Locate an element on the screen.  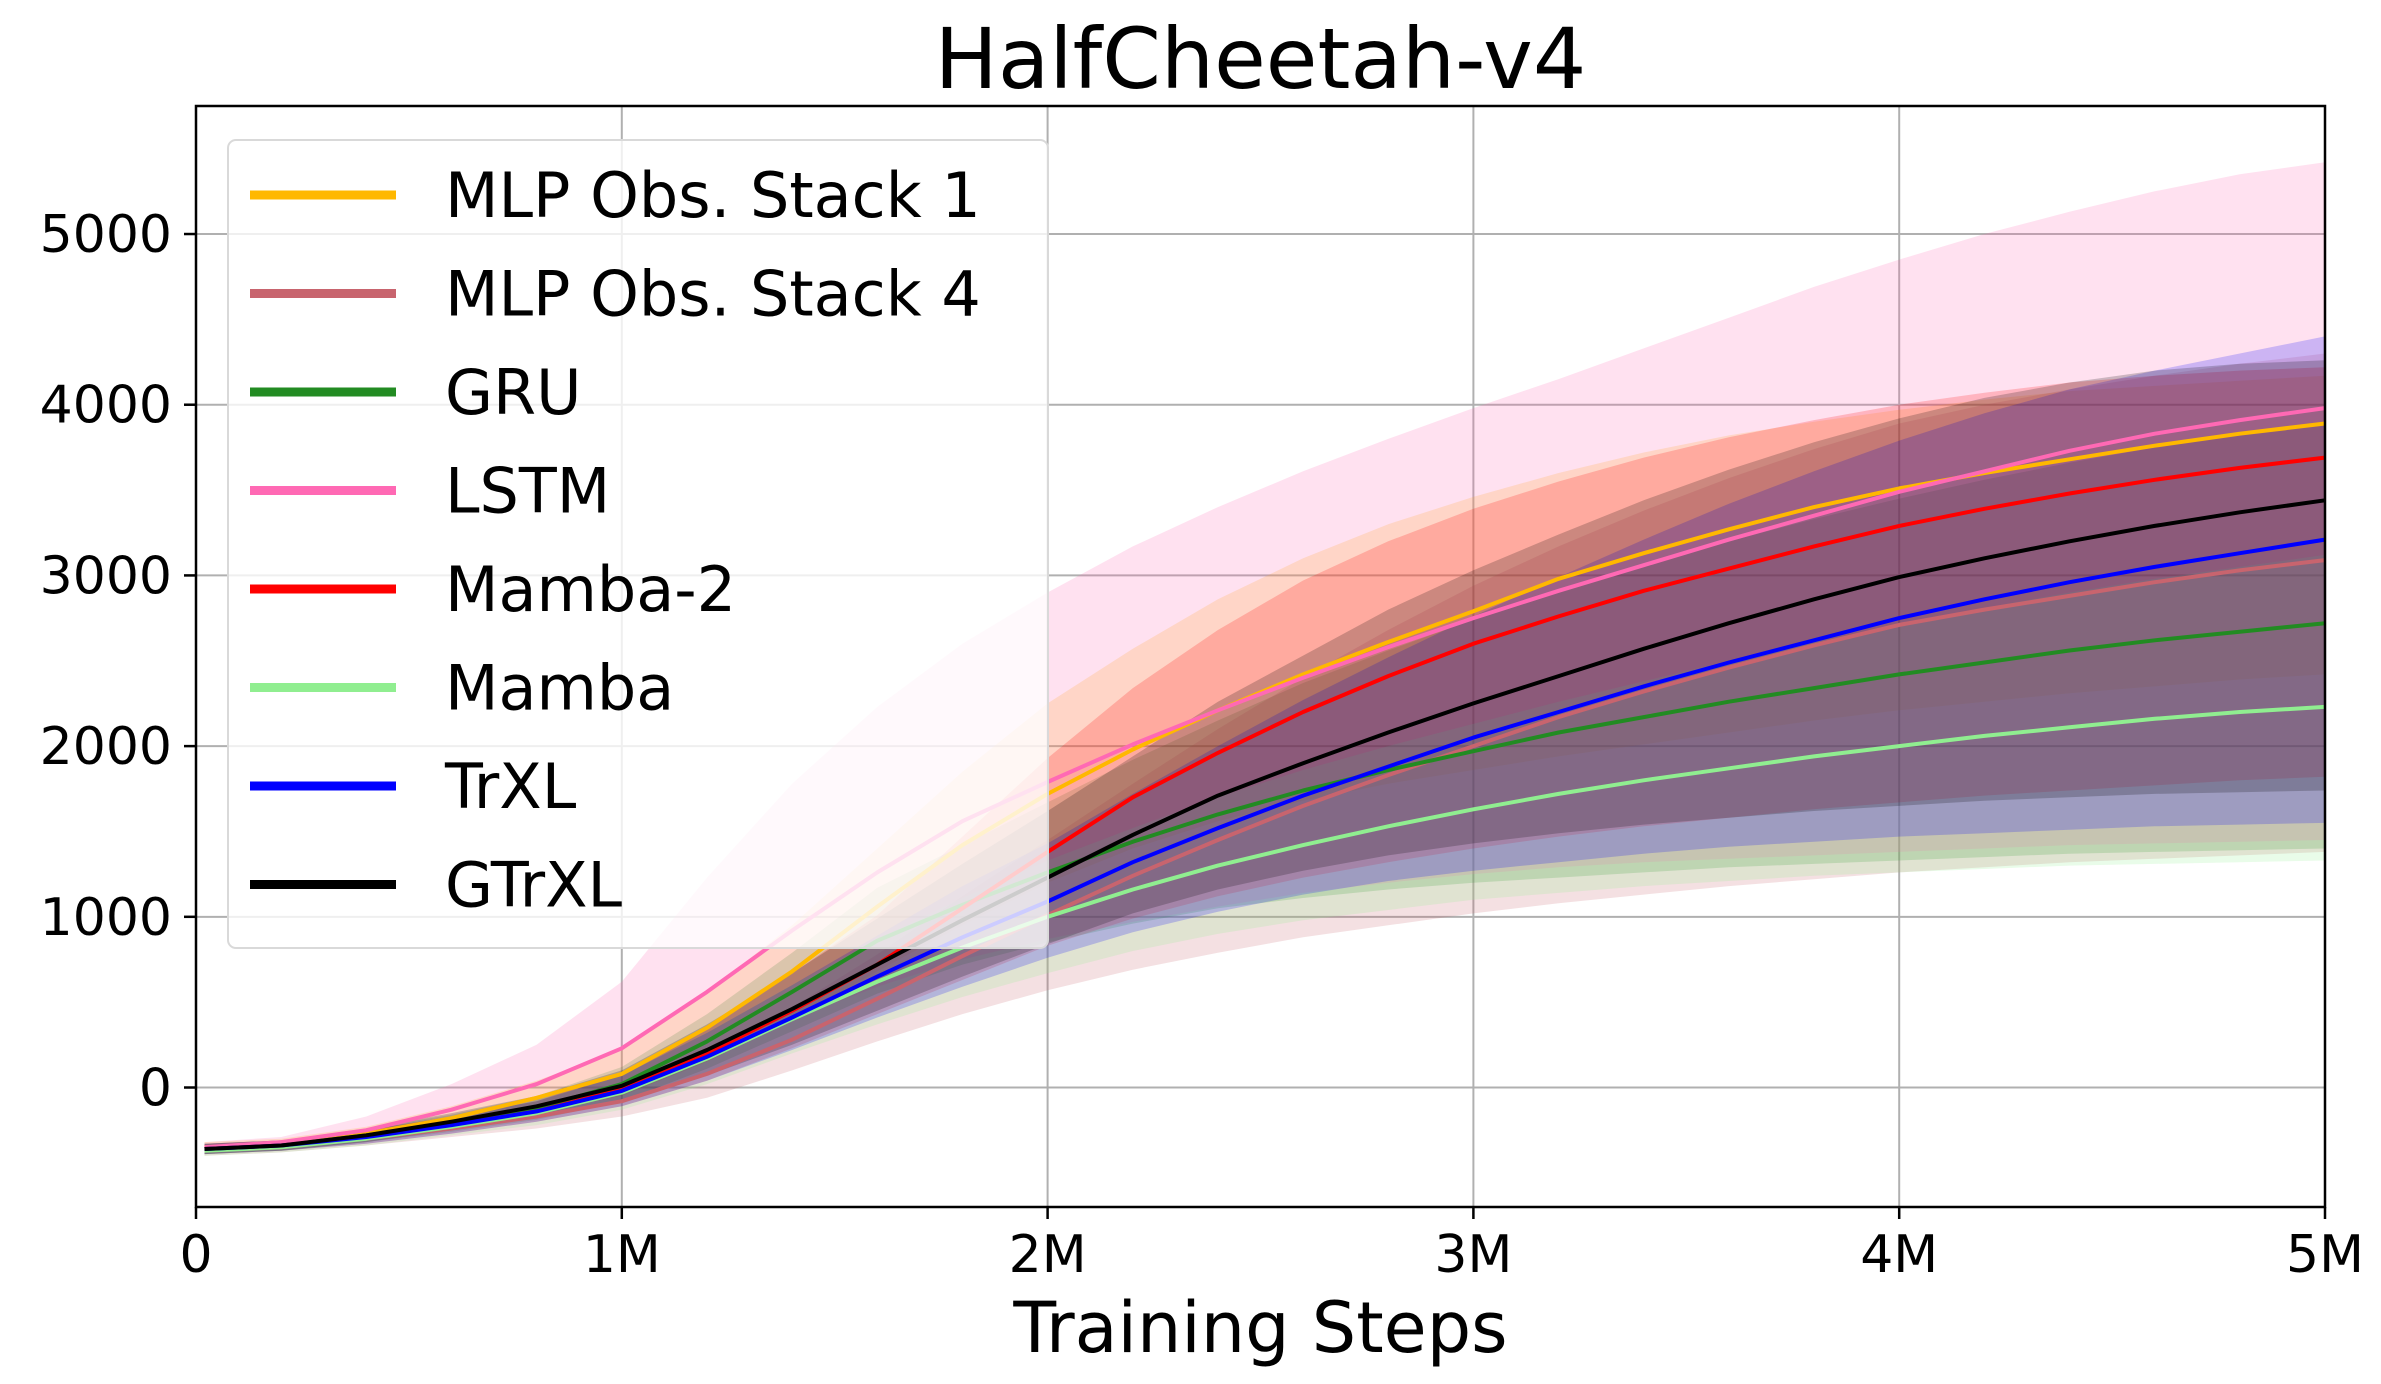
x-tick-label: 3M is located at coordinates (1473, 1255).